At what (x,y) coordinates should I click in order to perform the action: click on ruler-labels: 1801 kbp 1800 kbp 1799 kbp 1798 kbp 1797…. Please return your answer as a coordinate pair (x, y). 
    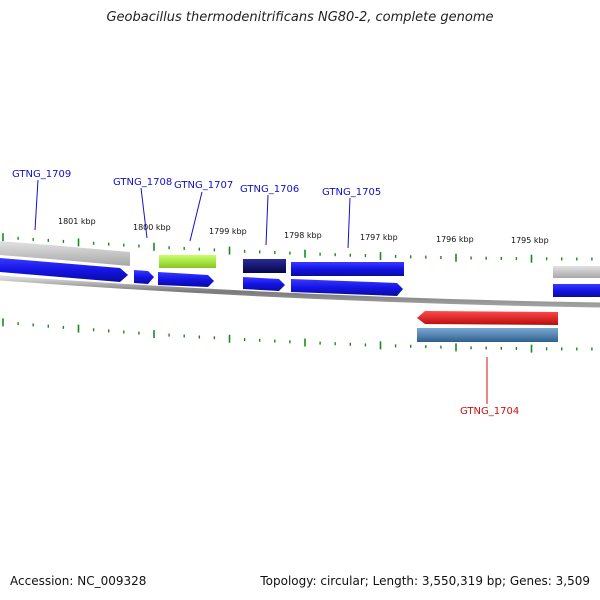
    Looking at the image, I should click on (303, 231).